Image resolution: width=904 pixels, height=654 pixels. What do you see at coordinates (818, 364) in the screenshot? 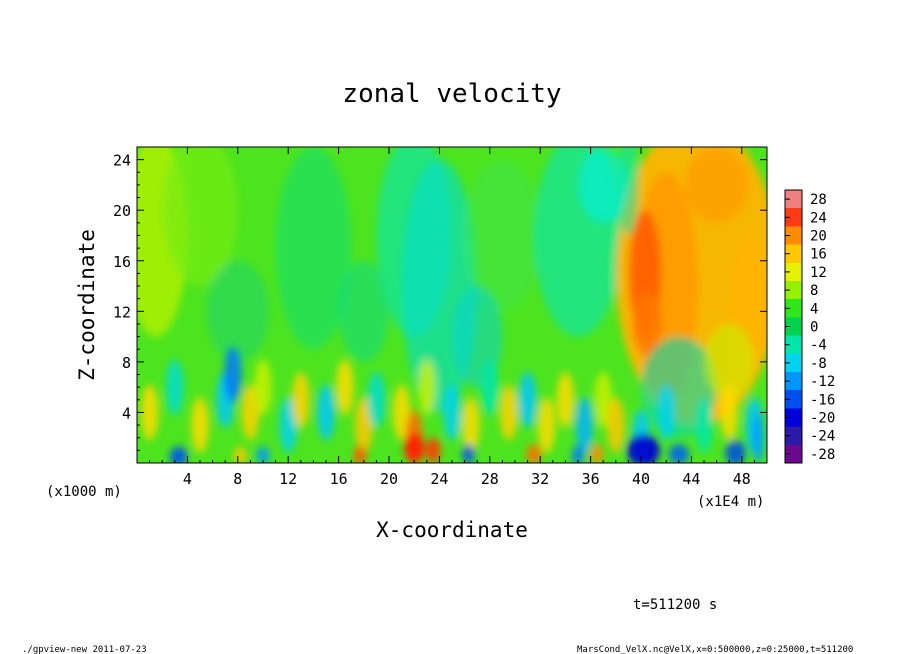
I see `colorbar-label: -8` at bounding box center [818, 364].